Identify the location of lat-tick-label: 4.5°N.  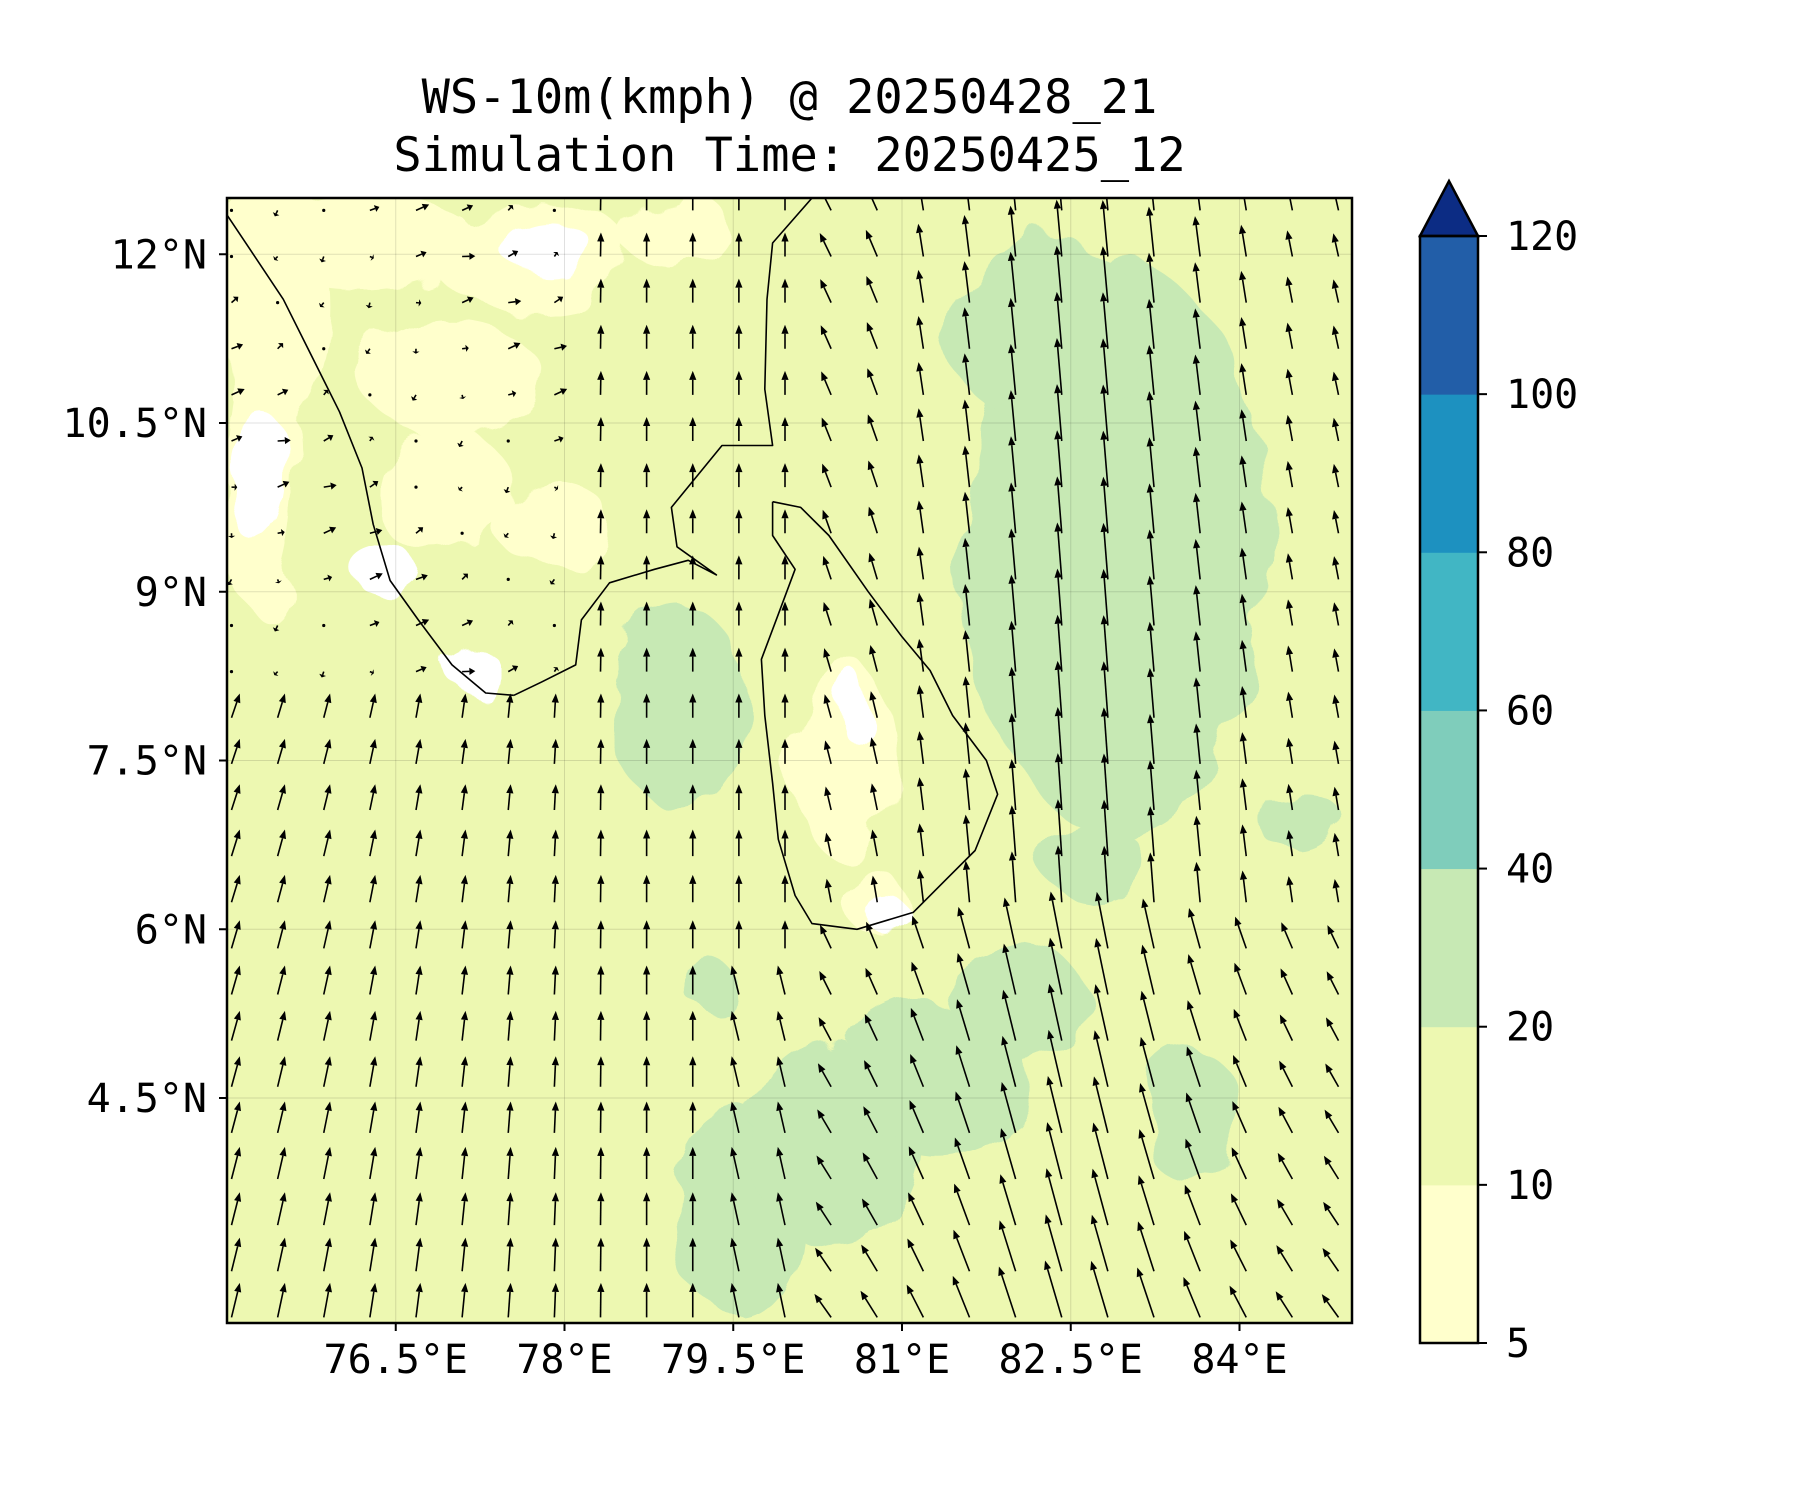
(147, 1099).